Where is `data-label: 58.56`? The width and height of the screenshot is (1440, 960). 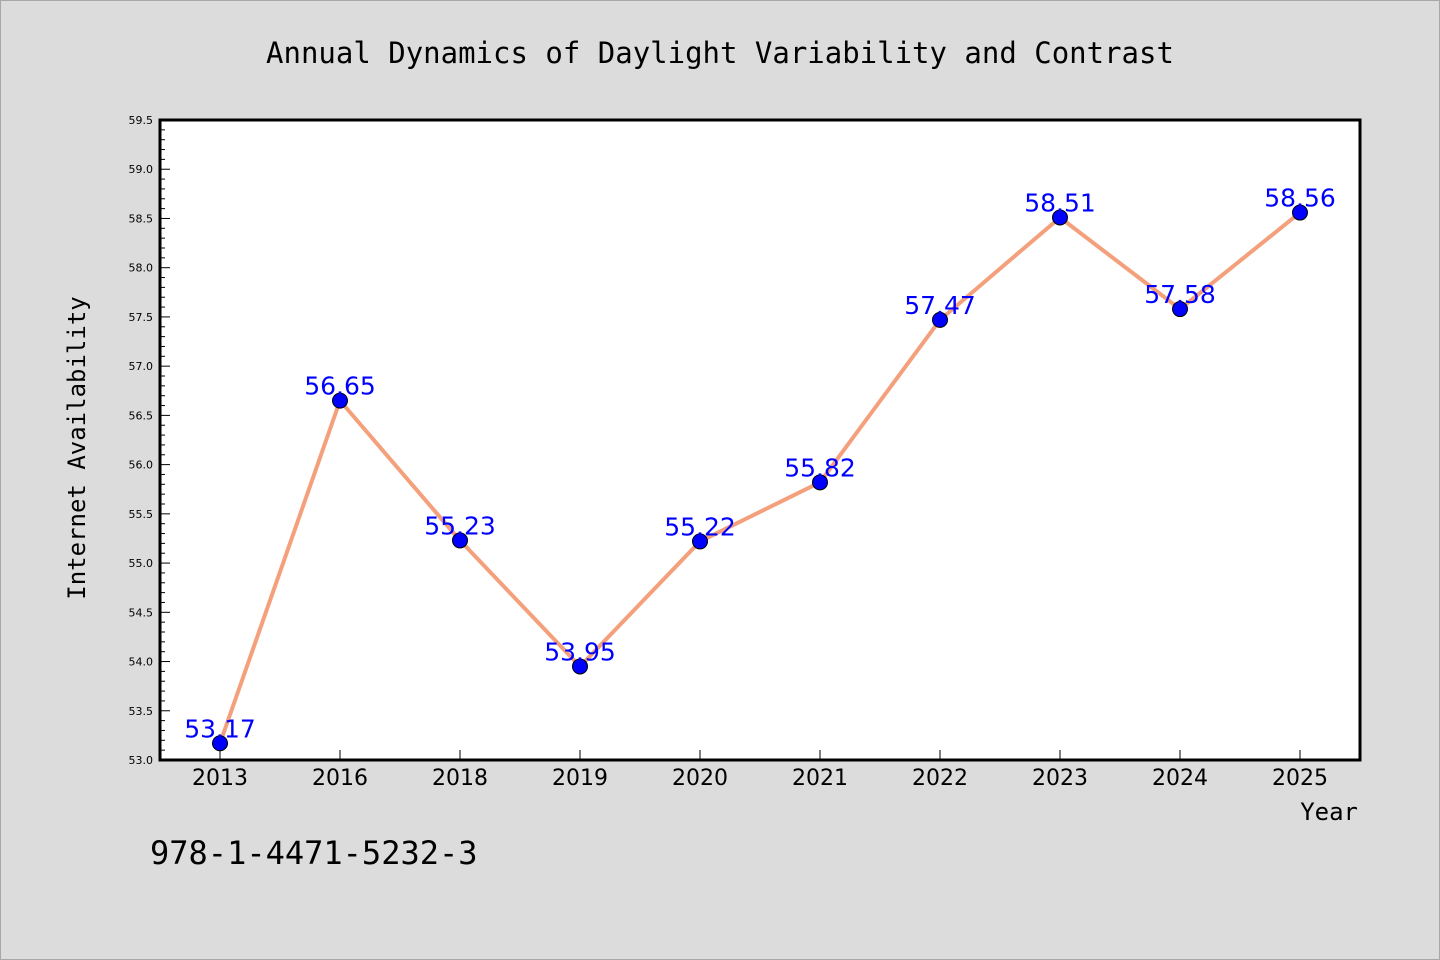
data-label: 58.56 is located at coordinates (1300, 198).